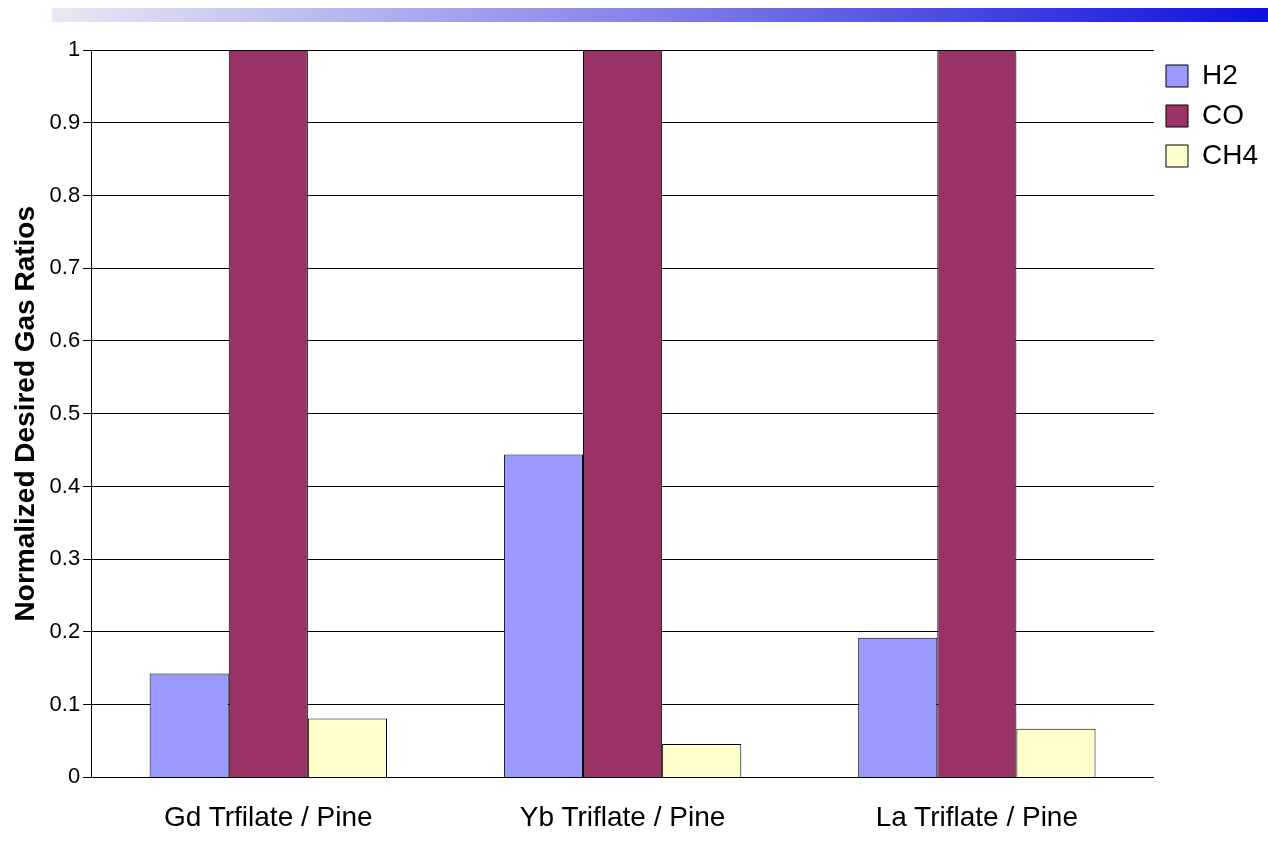  What do you see at coordinates (1219, 74) in the screenshot?
I see `legend-label: H2` at bounding box center [1219, 74].